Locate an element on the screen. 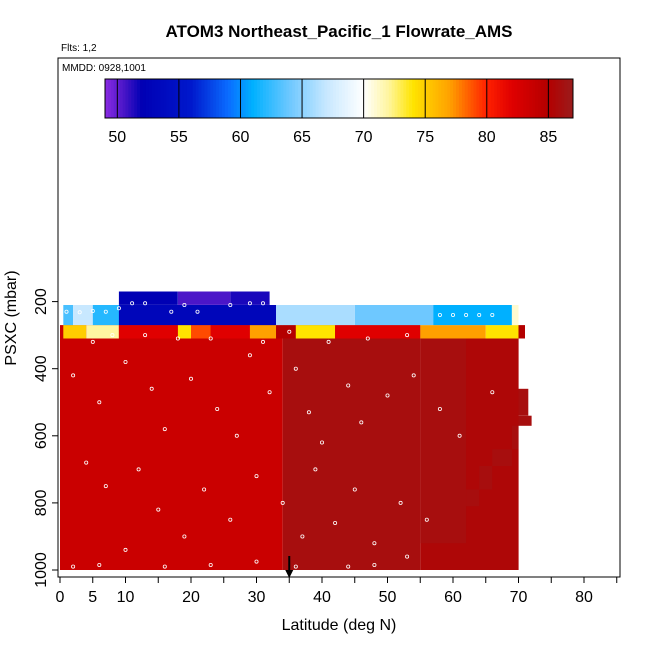 This screenshot has width=650, height=650. x-tick-label: 40 is located at coordinates (322, 597).